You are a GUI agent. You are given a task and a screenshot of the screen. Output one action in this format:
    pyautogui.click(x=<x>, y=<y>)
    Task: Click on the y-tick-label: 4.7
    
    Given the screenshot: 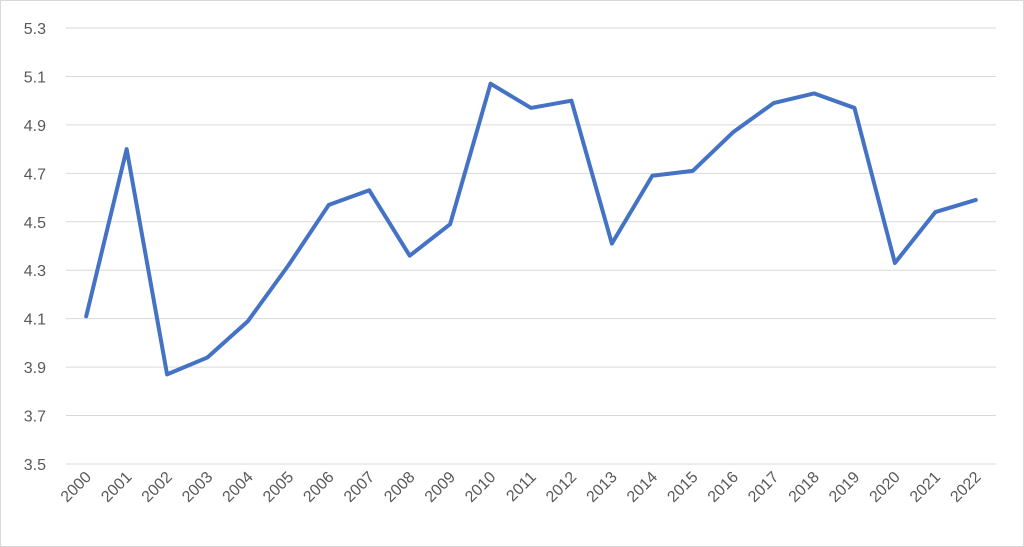 What is the action you would take?
    pyautogui.click(x=35, y=174)
    